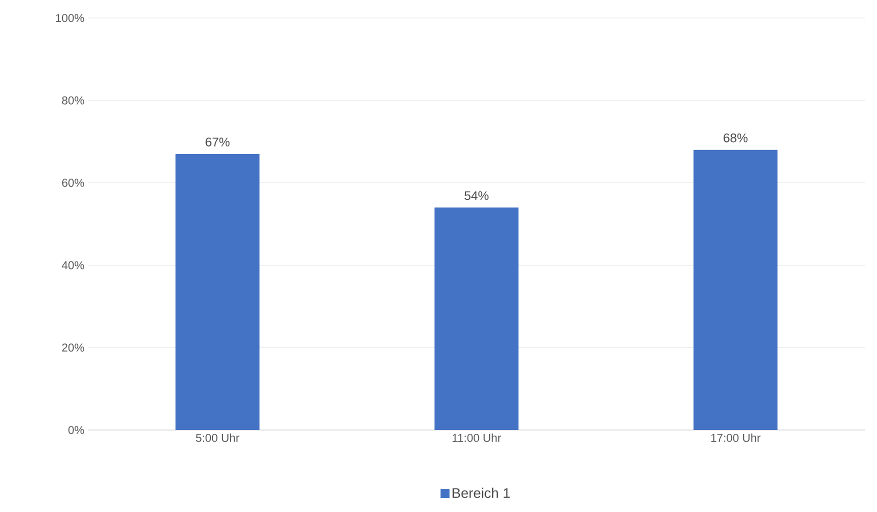  Describe the element at coordinates (218, 438) in the screenshot. I see `x-tick-label: 5:00 Uhr` at that location.